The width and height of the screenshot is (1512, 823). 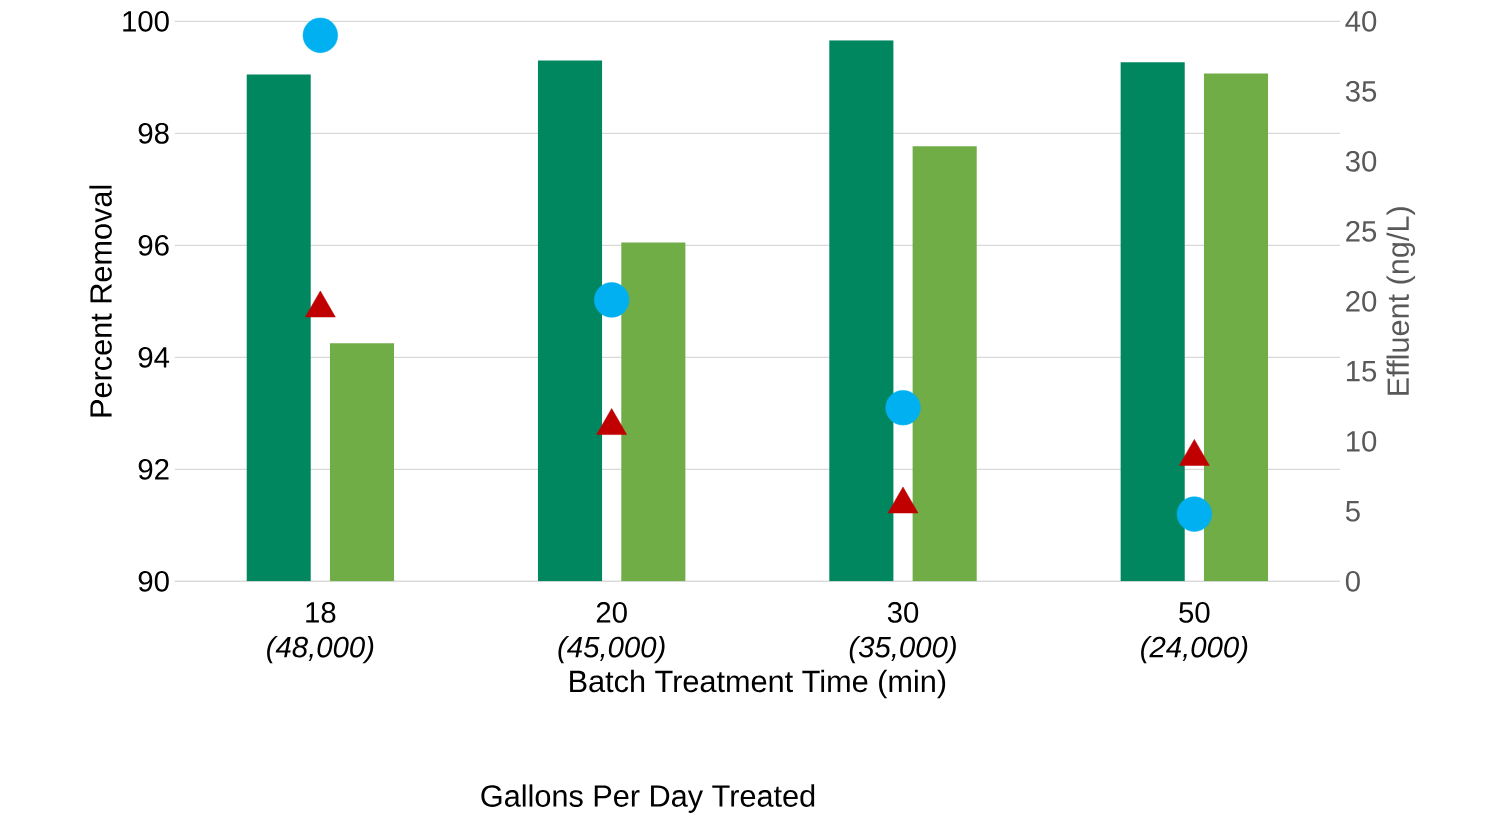 I want to click on y2-tick-label: 5, so click(x=1352, y=511).